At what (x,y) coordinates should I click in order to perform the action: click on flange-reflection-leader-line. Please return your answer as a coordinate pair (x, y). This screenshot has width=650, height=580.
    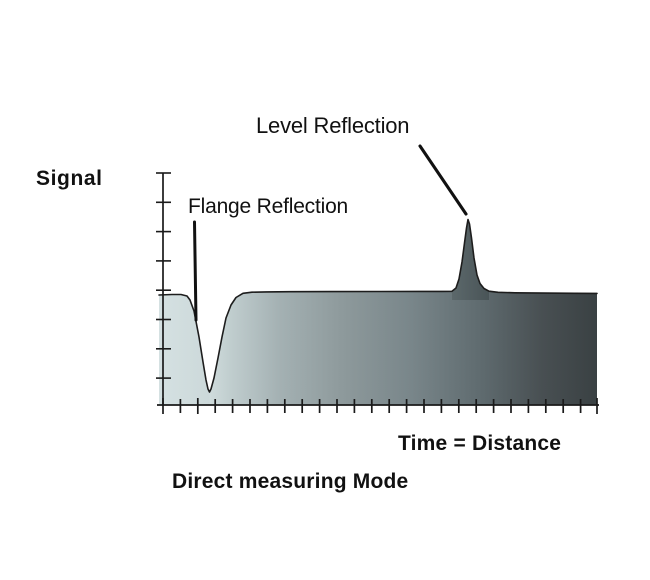
    Looking at the image, I should click on (195, 271).